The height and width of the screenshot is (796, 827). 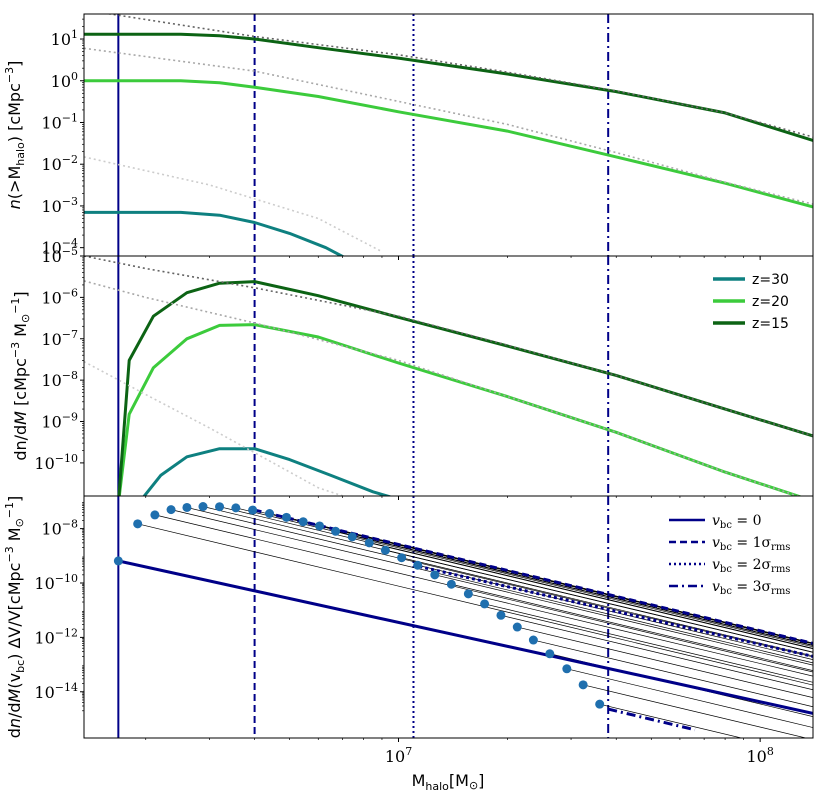 I want to click on legend-label: vbc = 3σrms, so click(x=751, y=588).